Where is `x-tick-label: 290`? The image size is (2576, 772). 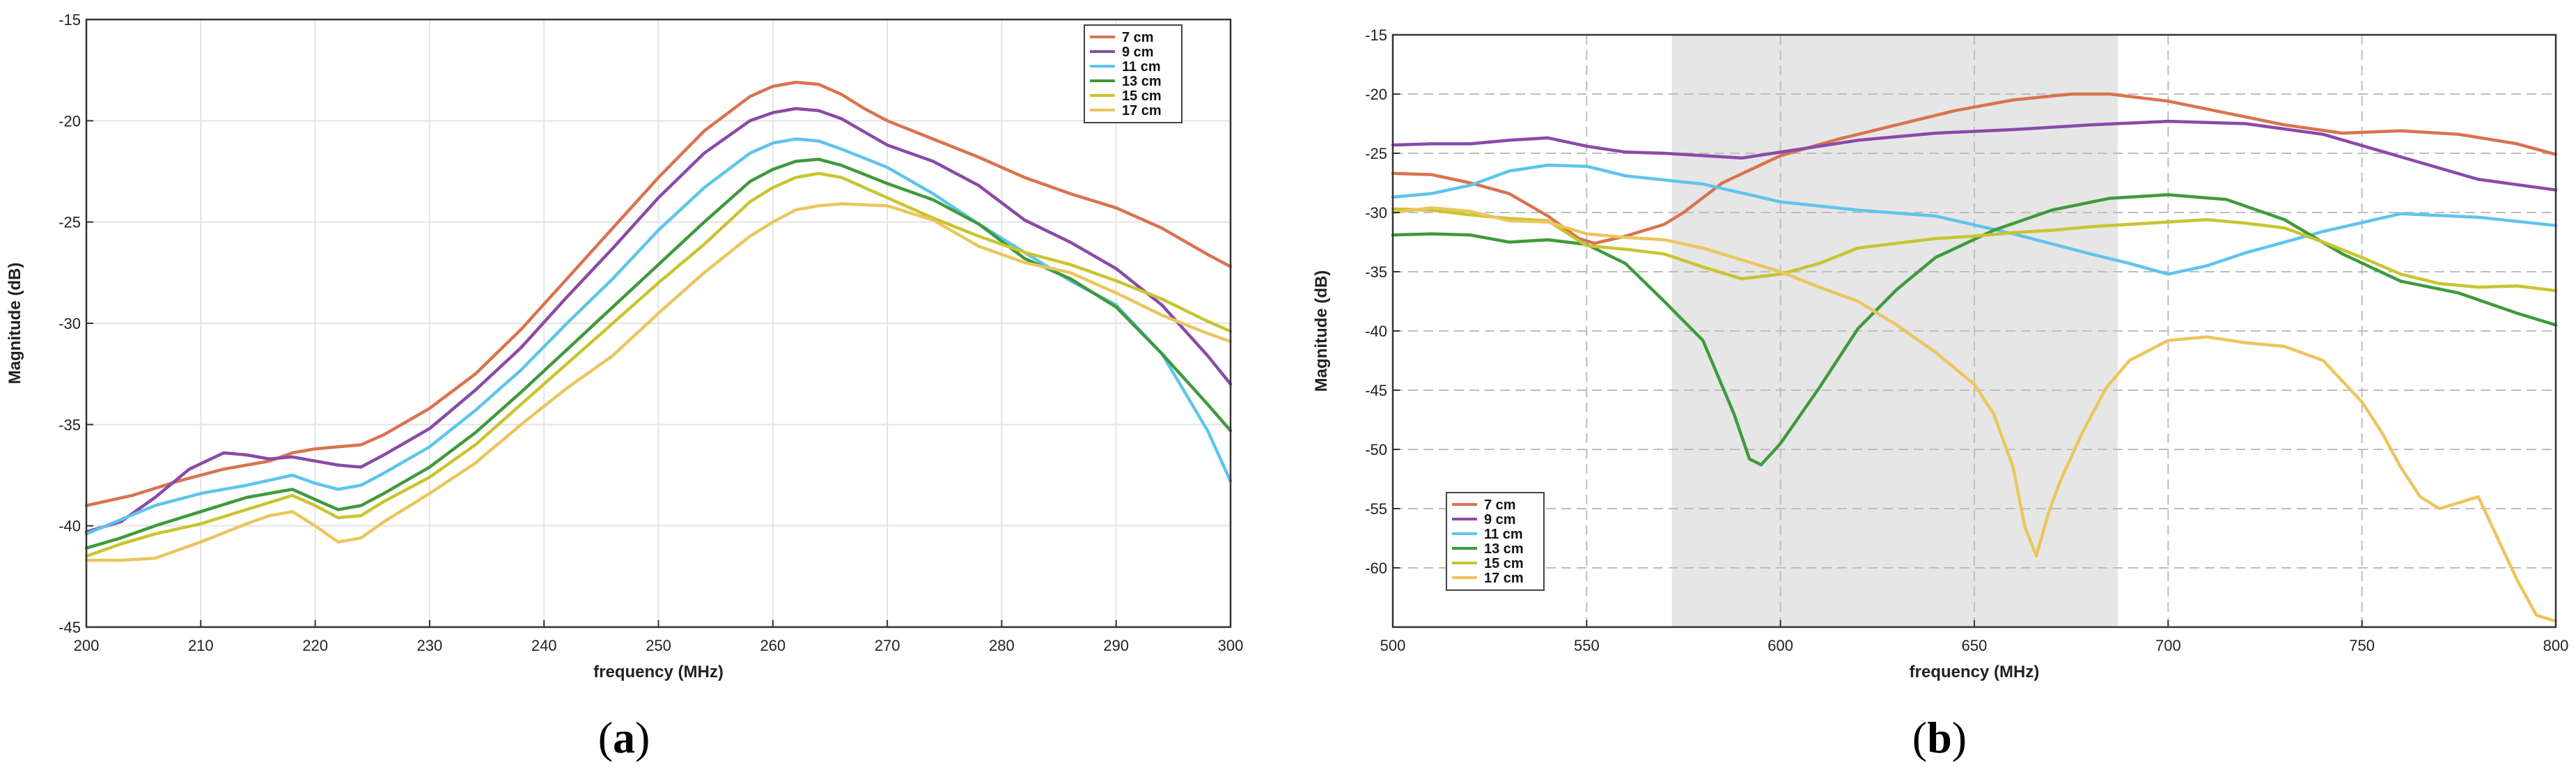 x-tick-label: 290 is located at coordinates (1116, 645).